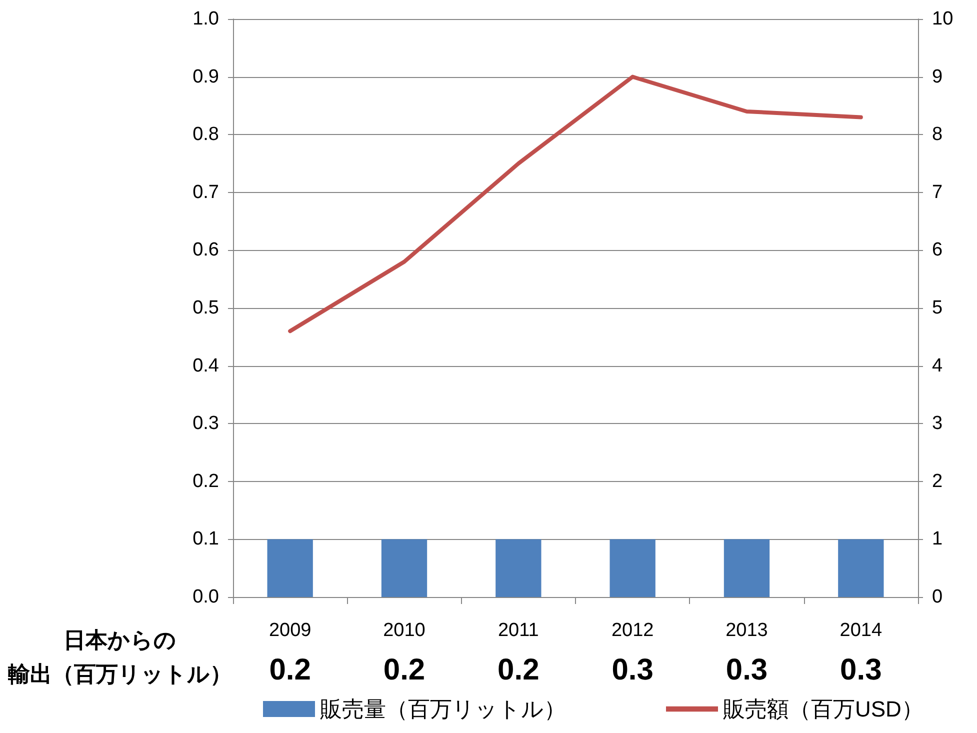  What do you see at coordinates (205, 250) in the screenshot?
I see `y-tick-label: 0.6` at bounding box center [205, 250].